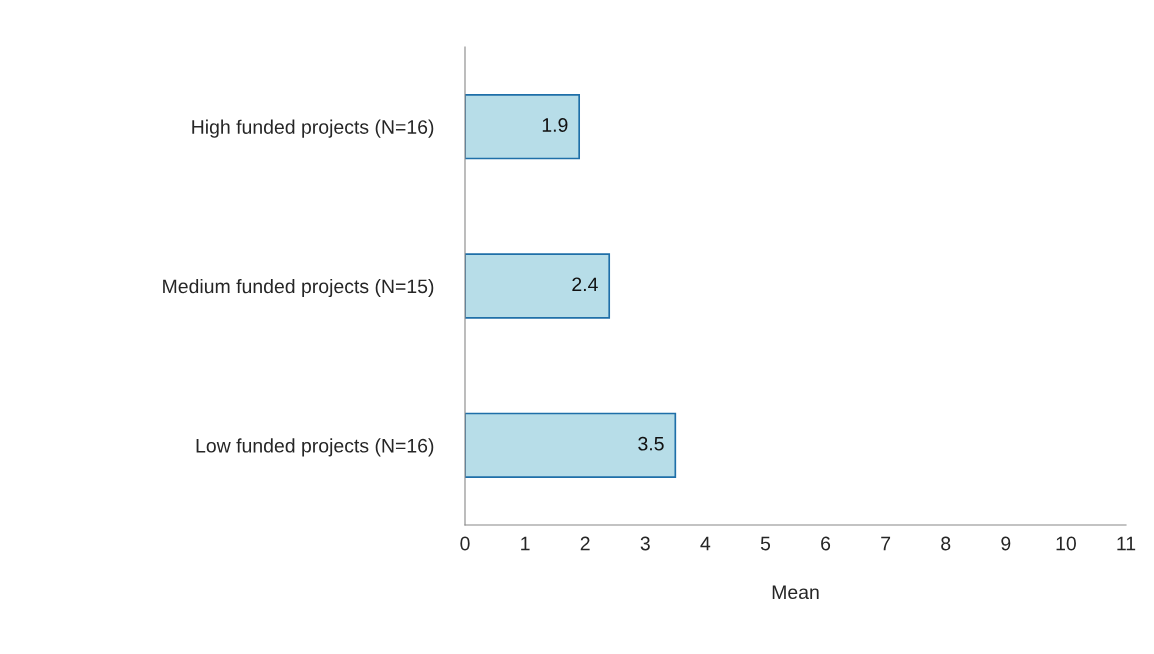 This screenshot has width=1154, height=654. What do you see at coordinates (795, 592) in the screenshot?
I see `x-axis-title: Mean` at bounding box center [795, 592].